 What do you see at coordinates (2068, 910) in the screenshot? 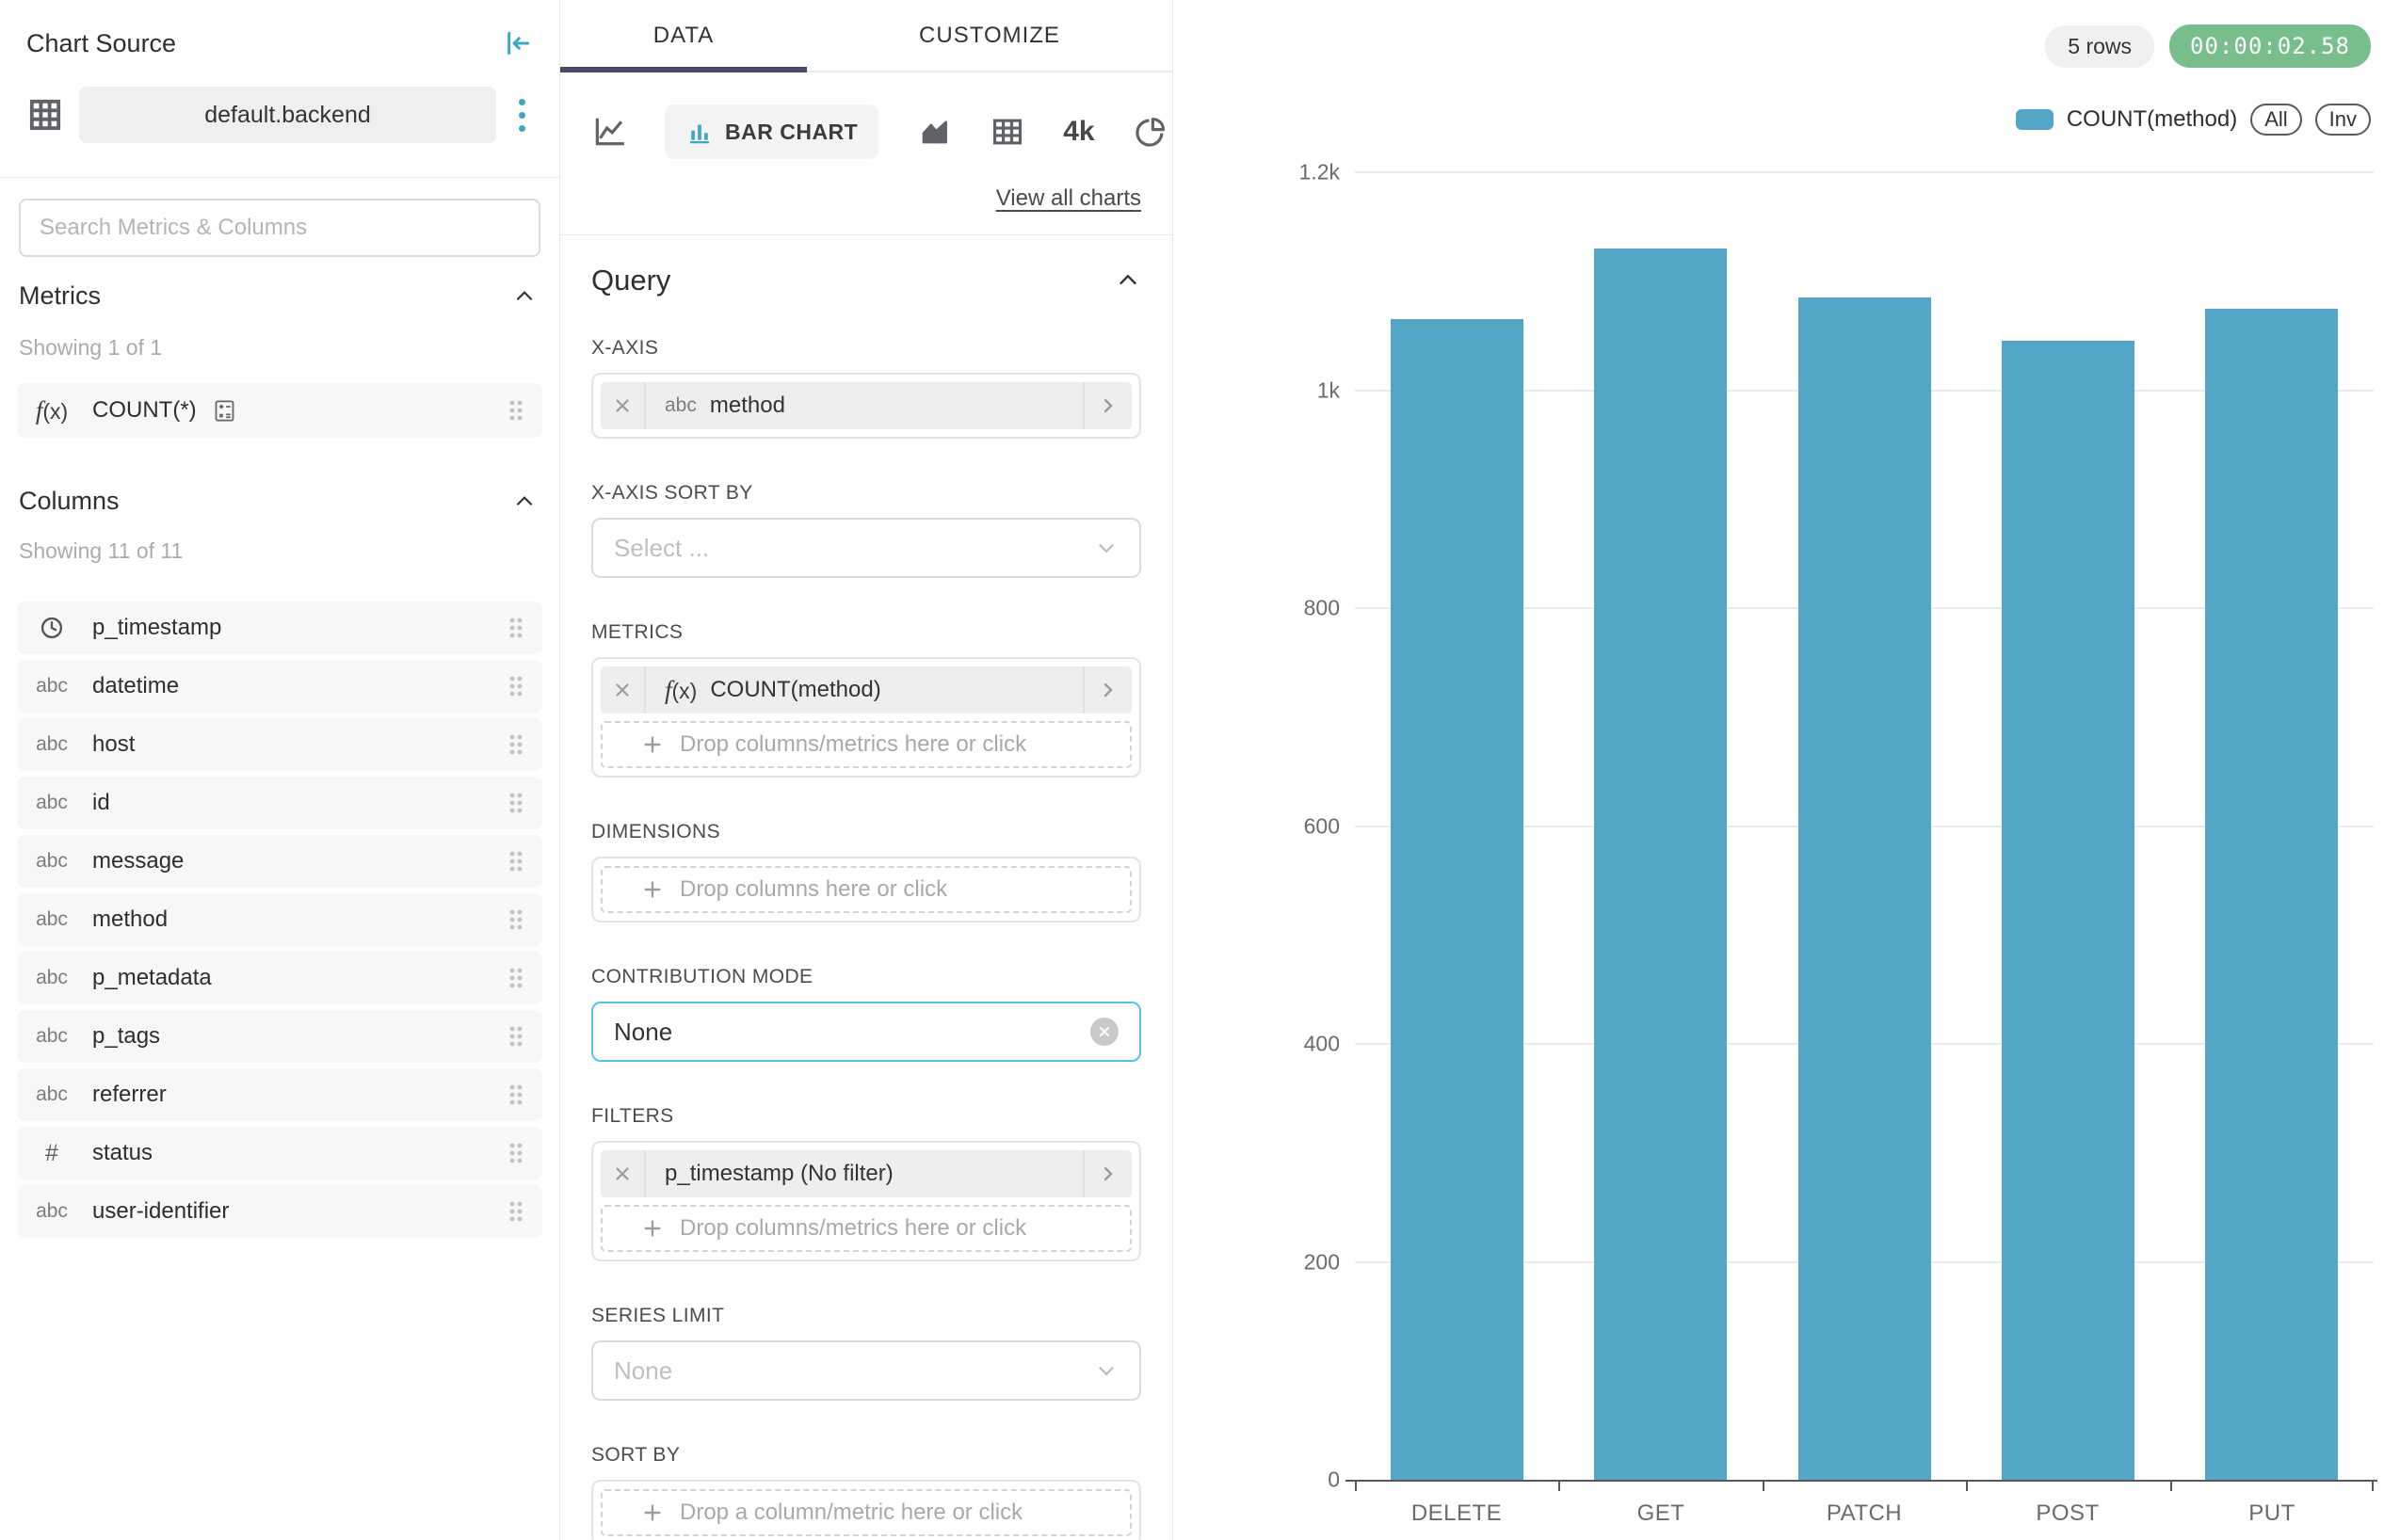
I see `bar-POST` at bounding box center [2068, 910].